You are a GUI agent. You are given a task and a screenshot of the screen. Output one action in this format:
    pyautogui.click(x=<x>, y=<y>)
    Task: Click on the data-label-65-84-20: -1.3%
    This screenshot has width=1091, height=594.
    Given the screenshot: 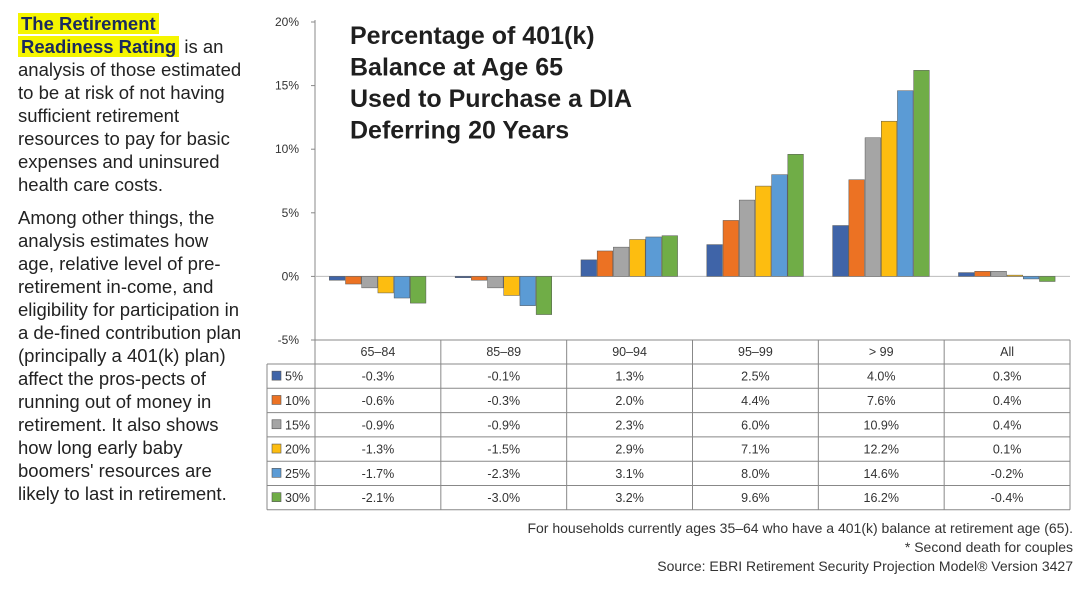 What is the action you would take?
    pyautogui.click(x=378, y=450)
    